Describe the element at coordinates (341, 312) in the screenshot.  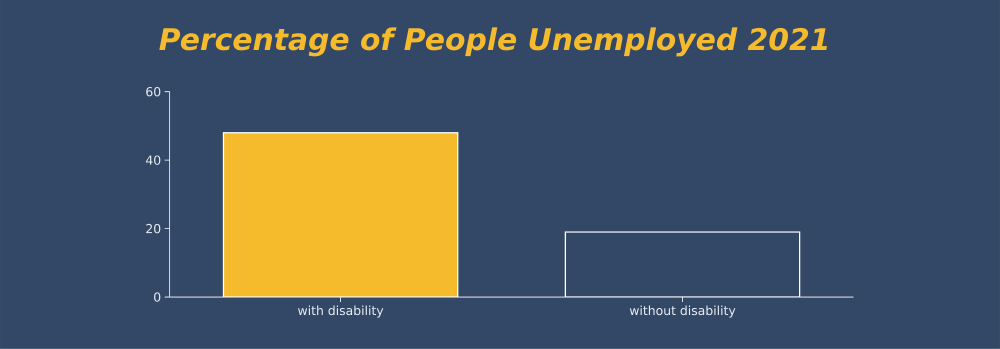
I see `x-tick-label: with disability` at that location.